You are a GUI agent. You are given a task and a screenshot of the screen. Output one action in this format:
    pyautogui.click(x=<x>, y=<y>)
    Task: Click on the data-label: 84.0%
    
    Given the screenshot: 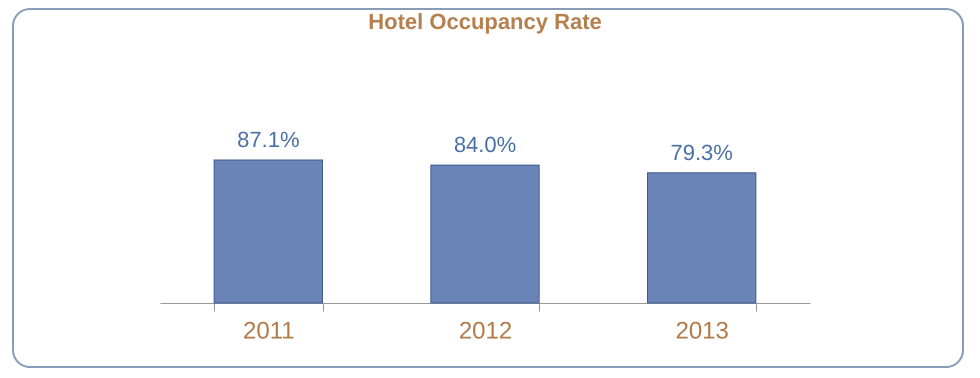 What is the action you would take?
    pyautogui.click(x=485, y=145)
    